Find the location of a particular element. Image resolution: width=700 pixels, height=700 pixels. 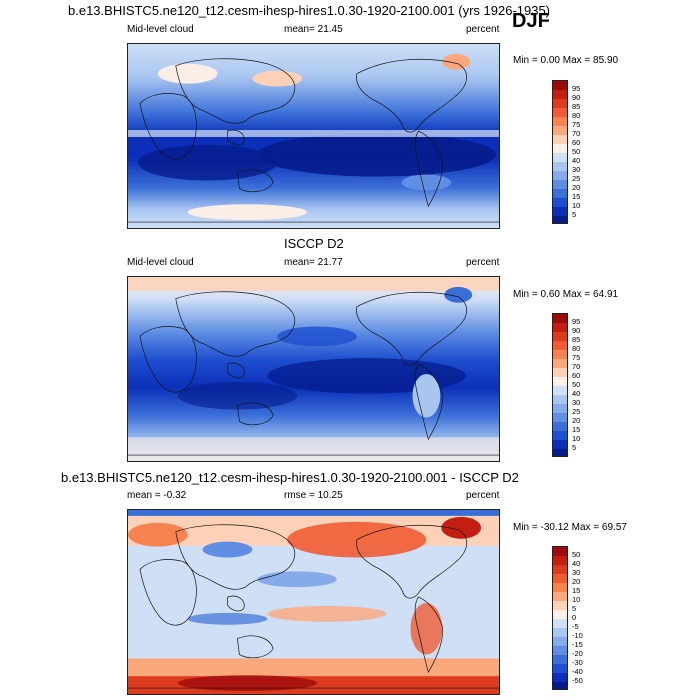

panel2-colorbar is located at coordinates (560, 385).